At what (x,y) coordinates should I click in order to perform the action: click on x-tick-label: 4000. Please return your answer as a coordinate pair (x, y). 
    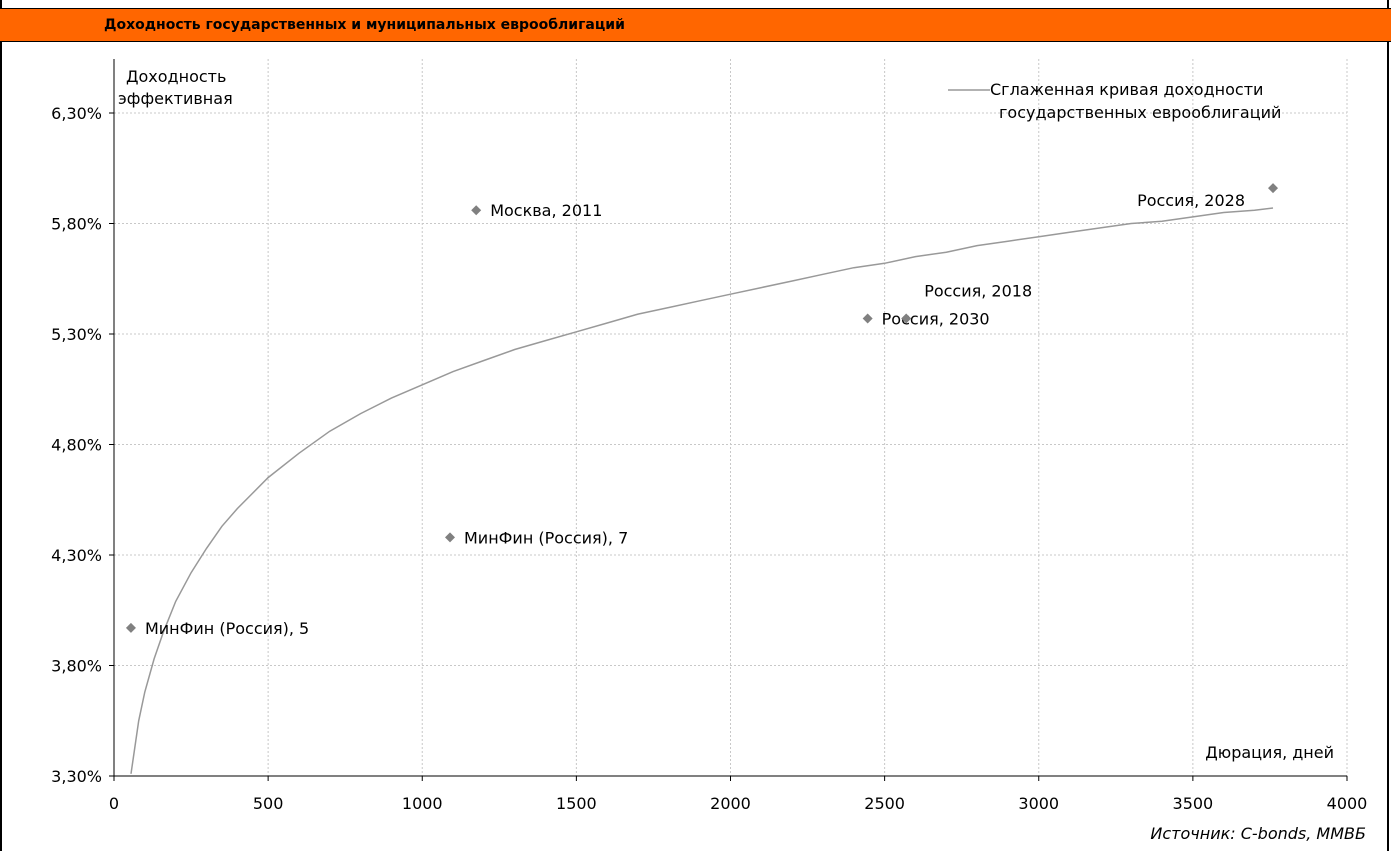
    Looking at the image, I should click on (1347, 803).